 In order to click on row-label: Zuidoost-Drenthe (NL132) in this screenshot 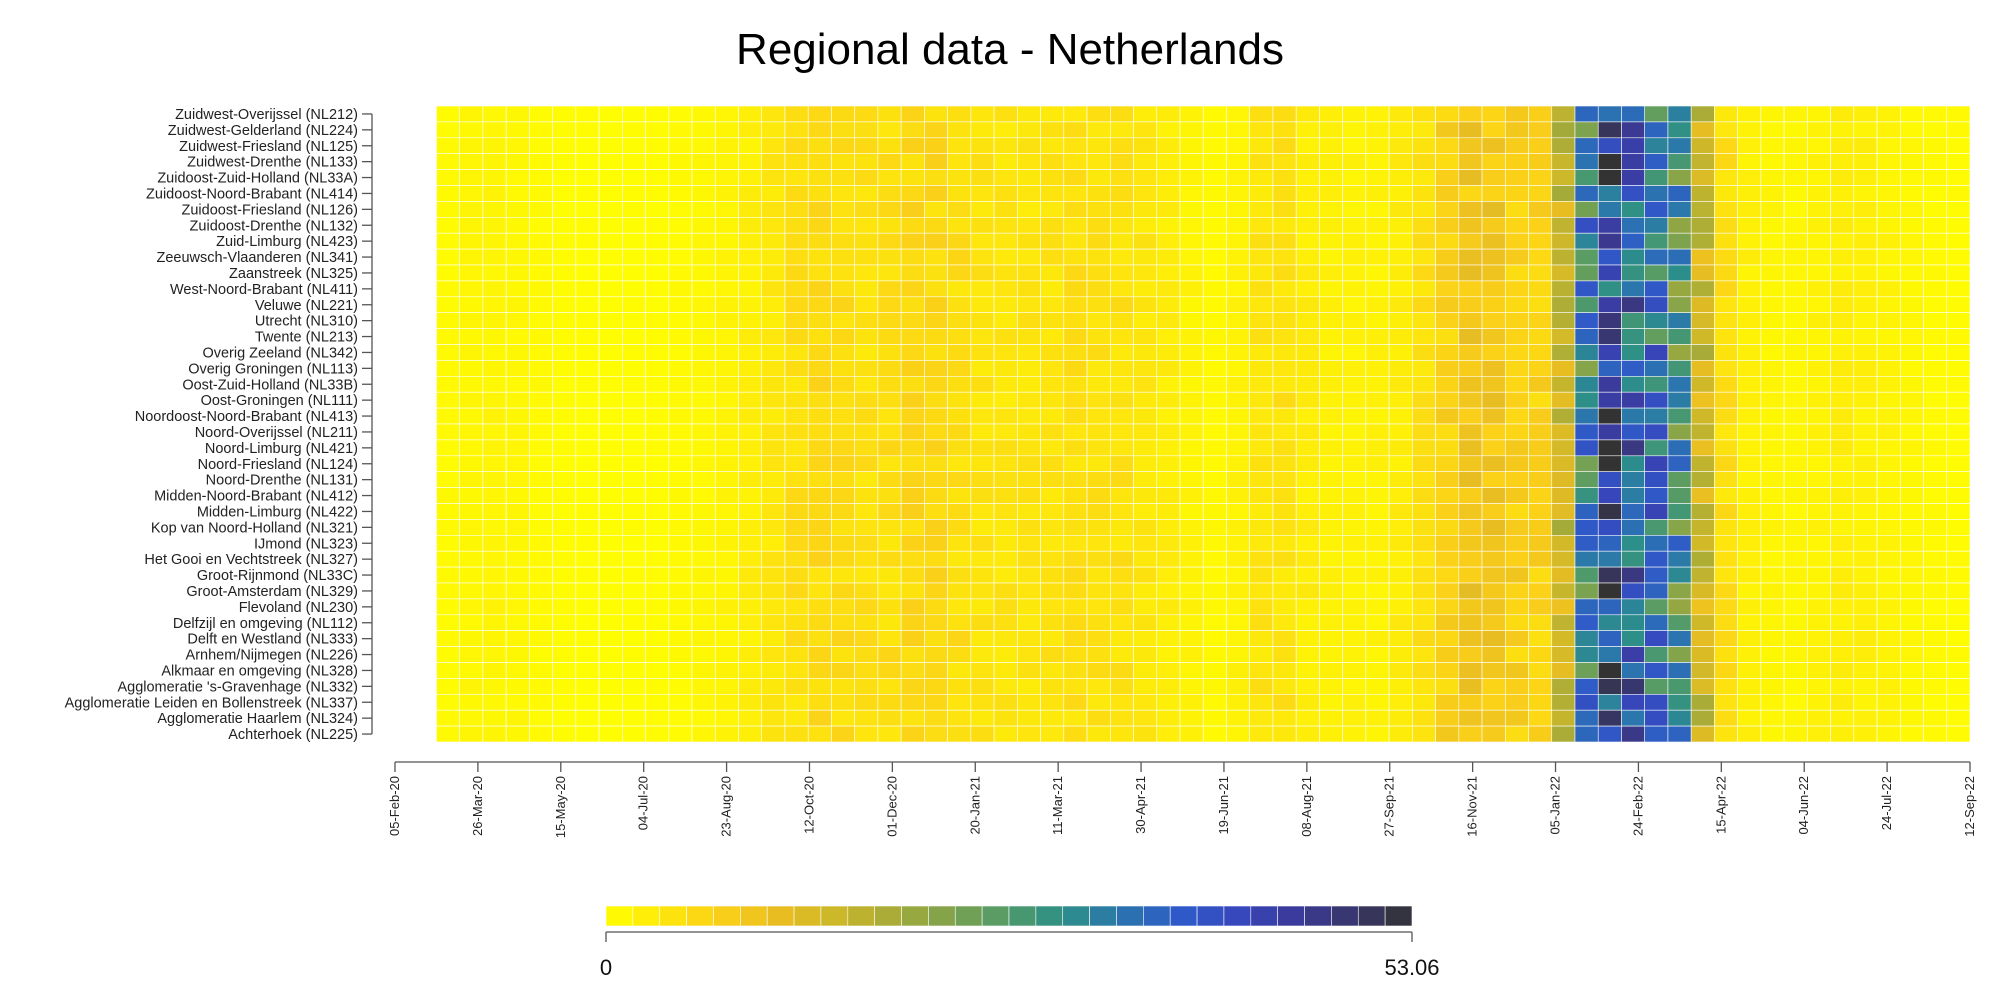, I will do `click(274, 226)`.